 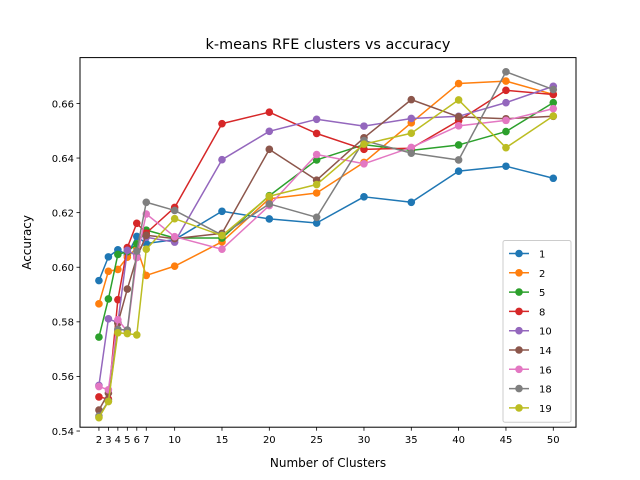 I want to click on legend-item: 19, so click(x=530, y=409).